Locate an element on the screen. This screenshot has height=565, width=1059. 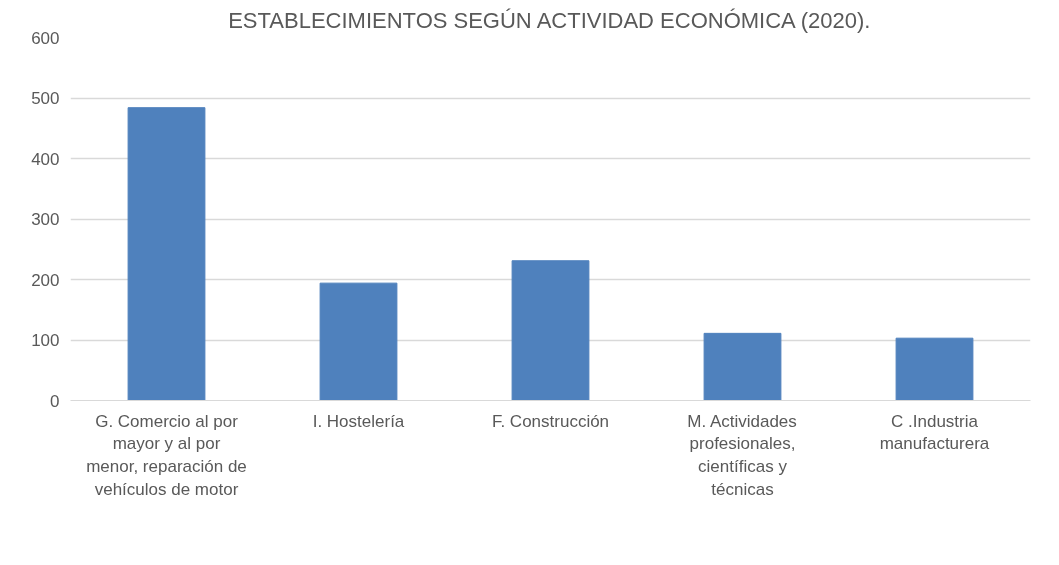
x-tick-label: M. Actividades profesionales, científicas y técnicas is located at coordinates (742, 455).